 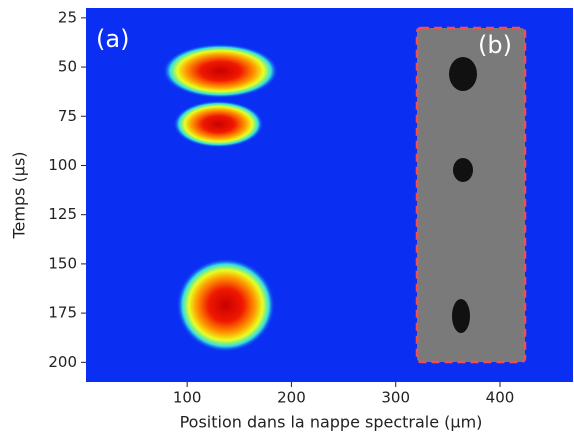 I want to click on y-tick-label: 175, so click(x=62, y=313).